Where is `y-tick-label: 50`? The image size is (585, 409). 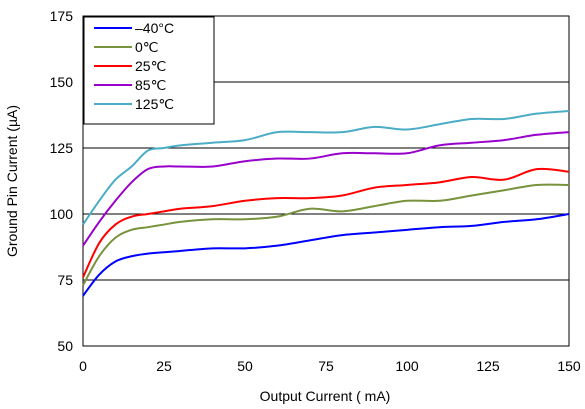
y-tick-label: 50 is located at coordinates (65, 346).